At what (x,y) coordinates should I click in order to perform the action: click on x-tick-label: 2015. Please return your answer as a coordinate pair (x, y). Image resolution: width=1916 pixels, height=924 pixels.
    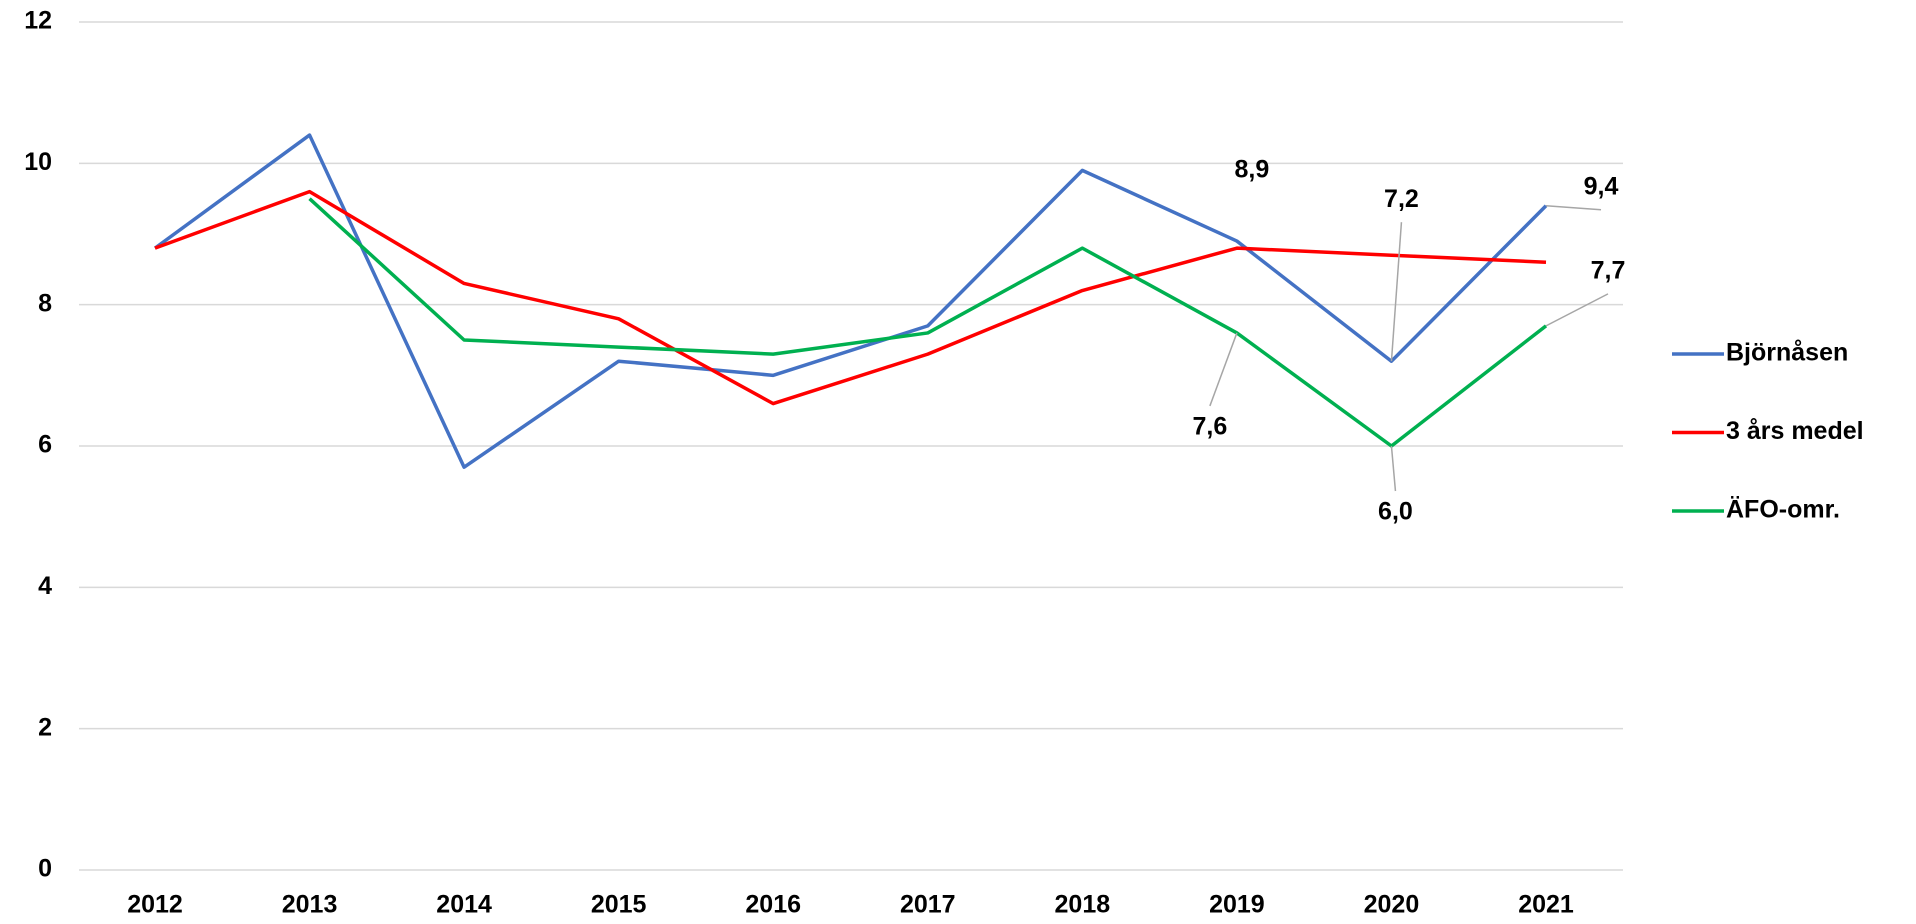
    Looking at the image, I should click on (619, 905).